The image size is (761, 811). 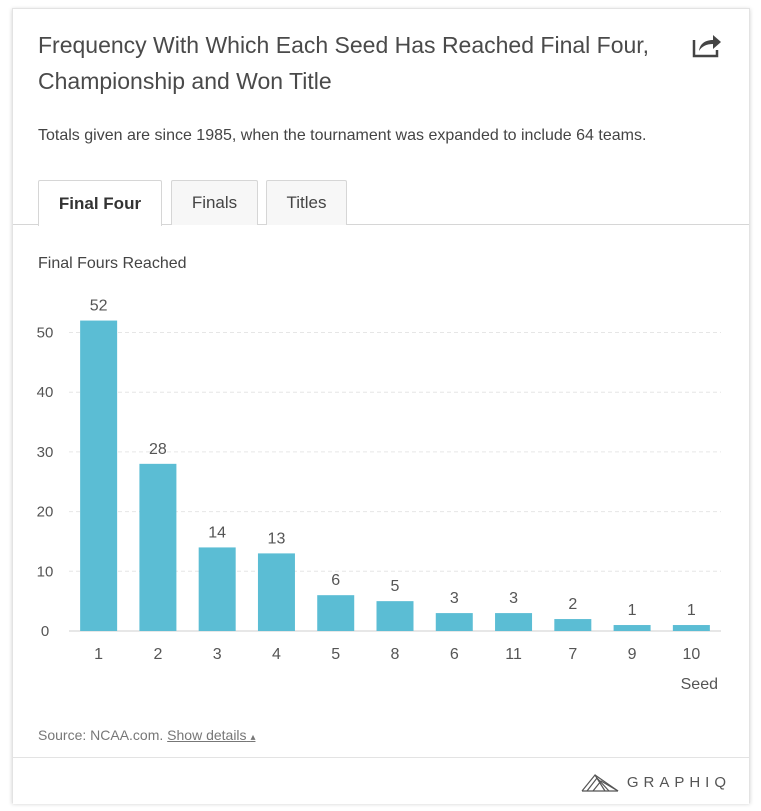 What do you see at coordinates (513, 654) in the screenshot?
I see `x-tick-label: 11` at bounding box center [513, 654].